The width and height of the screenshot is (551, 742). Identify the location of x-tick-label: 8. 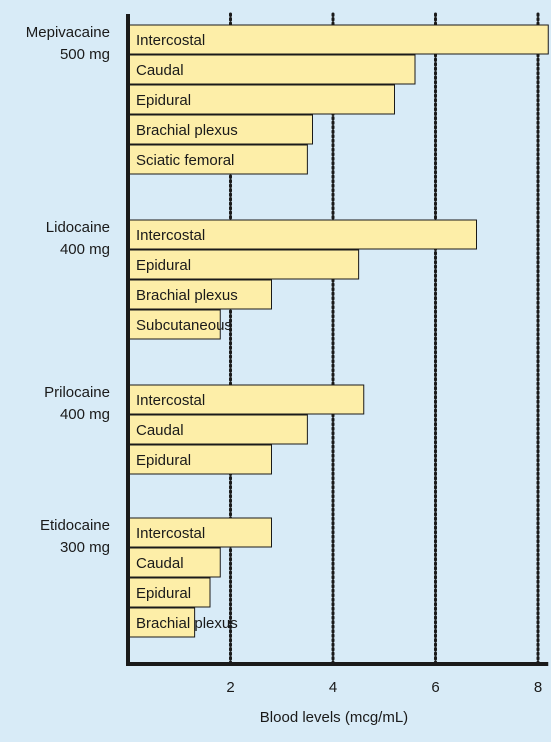
(538, 687).